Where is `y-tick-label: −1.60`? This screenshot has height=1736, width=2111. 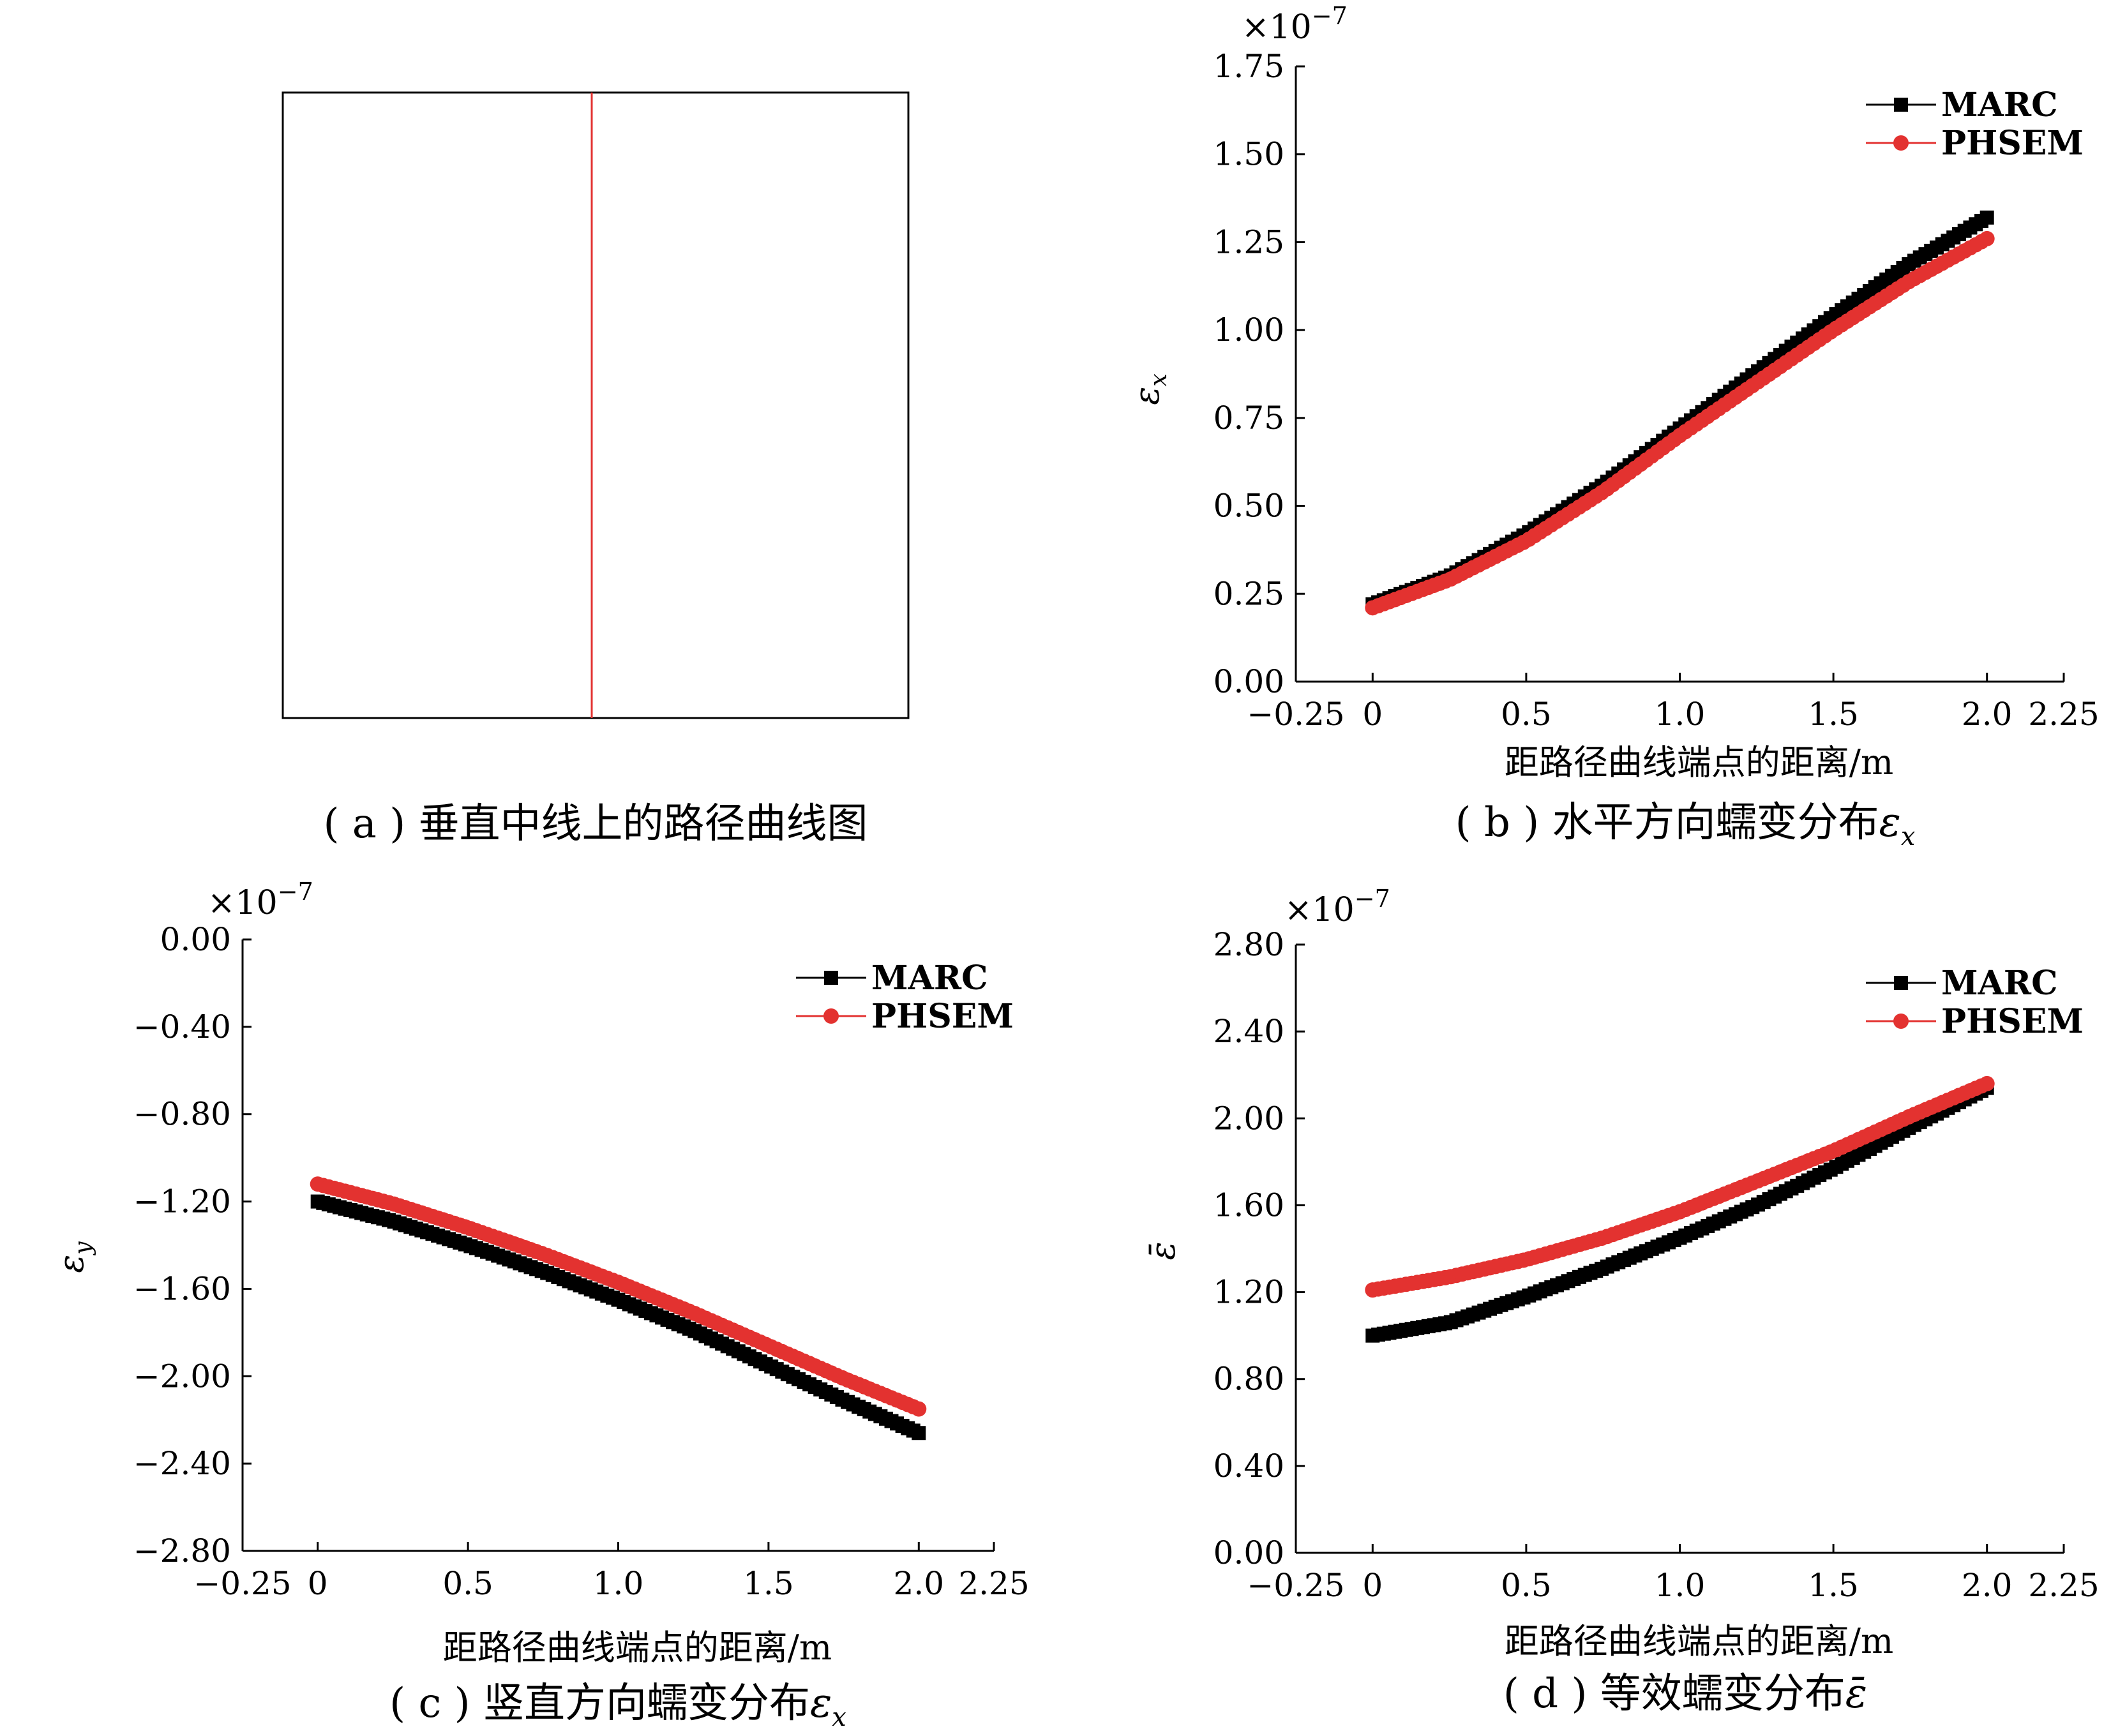
y-tick-label: −1.60 is located at coordinates (182, 1288).